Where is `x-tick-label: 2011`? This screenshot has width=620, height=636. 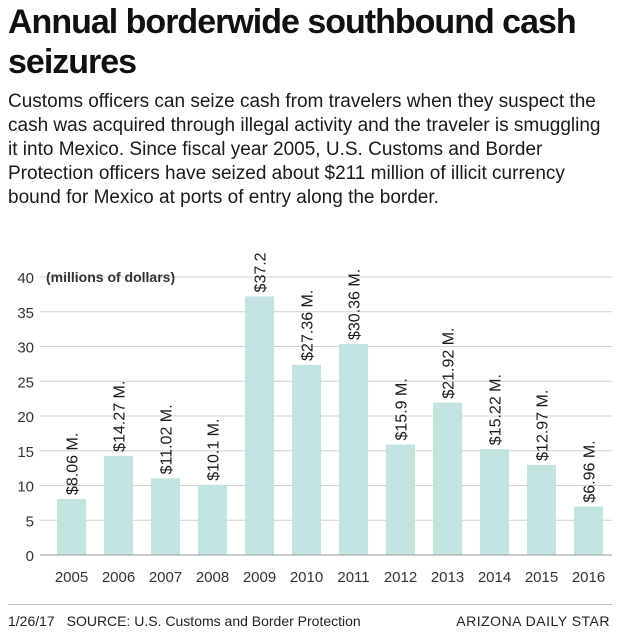
x-tick-label: 2011 is located at coordinates (353, 577).